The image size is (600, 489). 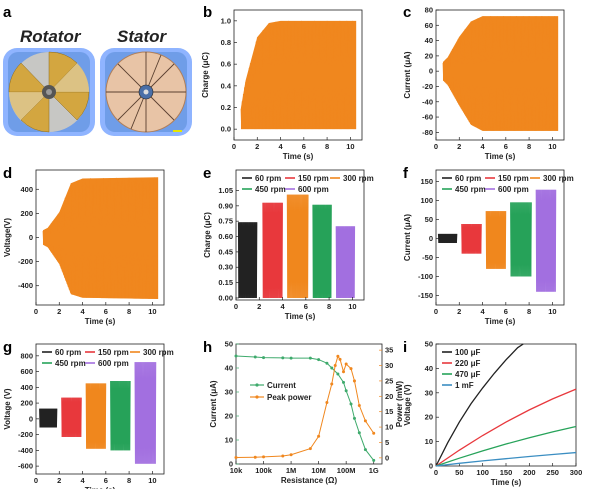 I want to click on y-tick-label: 0.60, so click(x=225, y=236).